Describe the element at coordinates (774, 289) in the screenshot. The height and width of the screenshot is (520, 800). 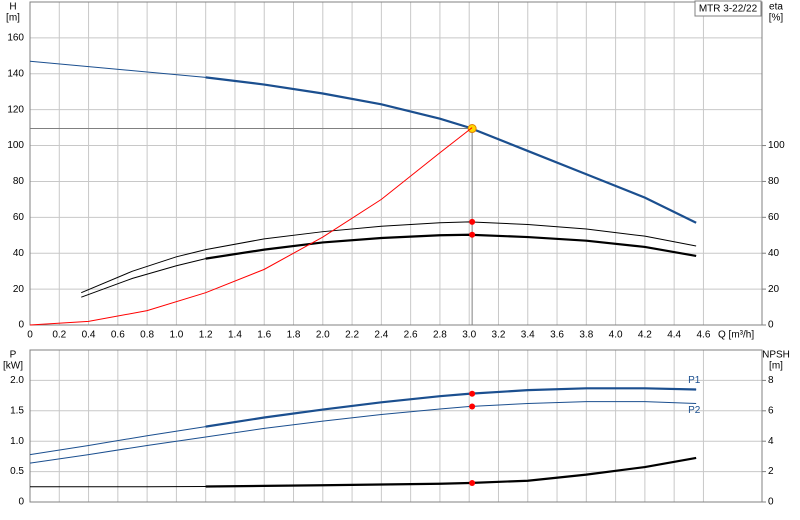
I see `y2-tick-label: 20` at that location.